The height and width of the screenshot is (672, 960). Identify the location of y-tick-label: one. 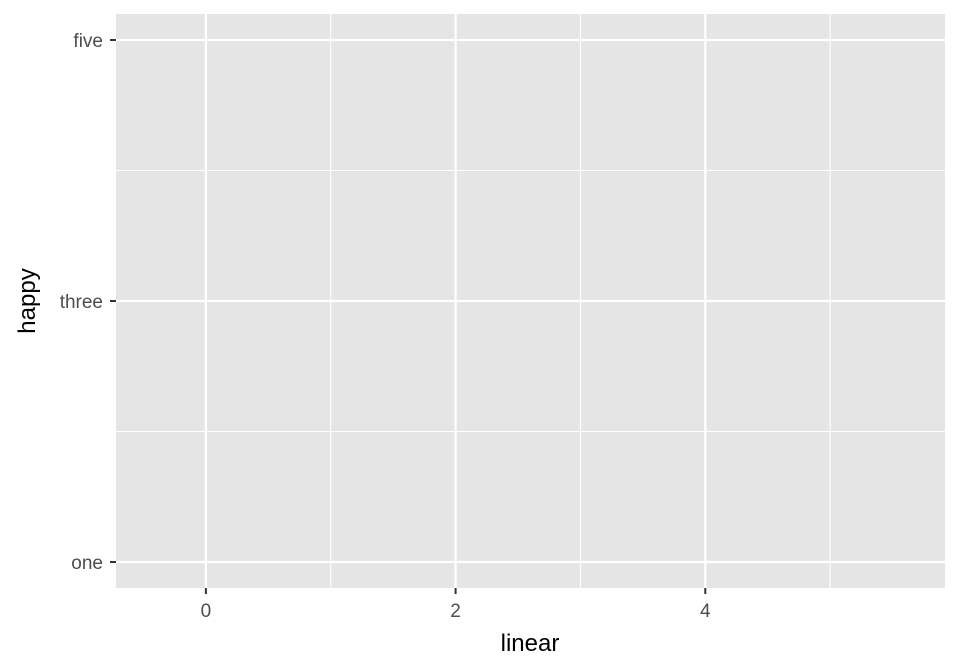
(87, 563).